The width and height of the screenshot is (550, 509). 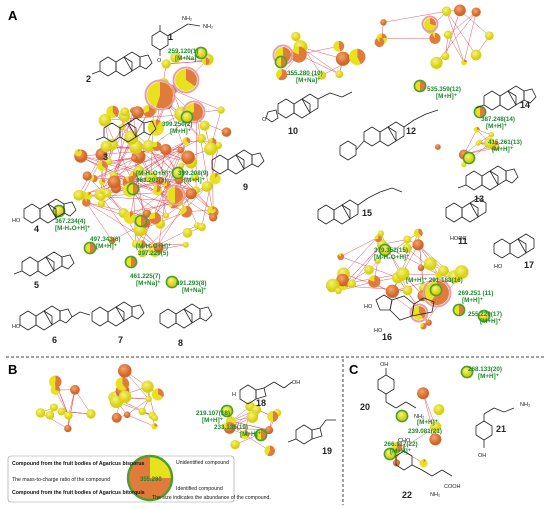 What do you see at coordinates (354, 369) in the screenshot?
I see `panel-label-c: C` at bounding box center [354, 369].